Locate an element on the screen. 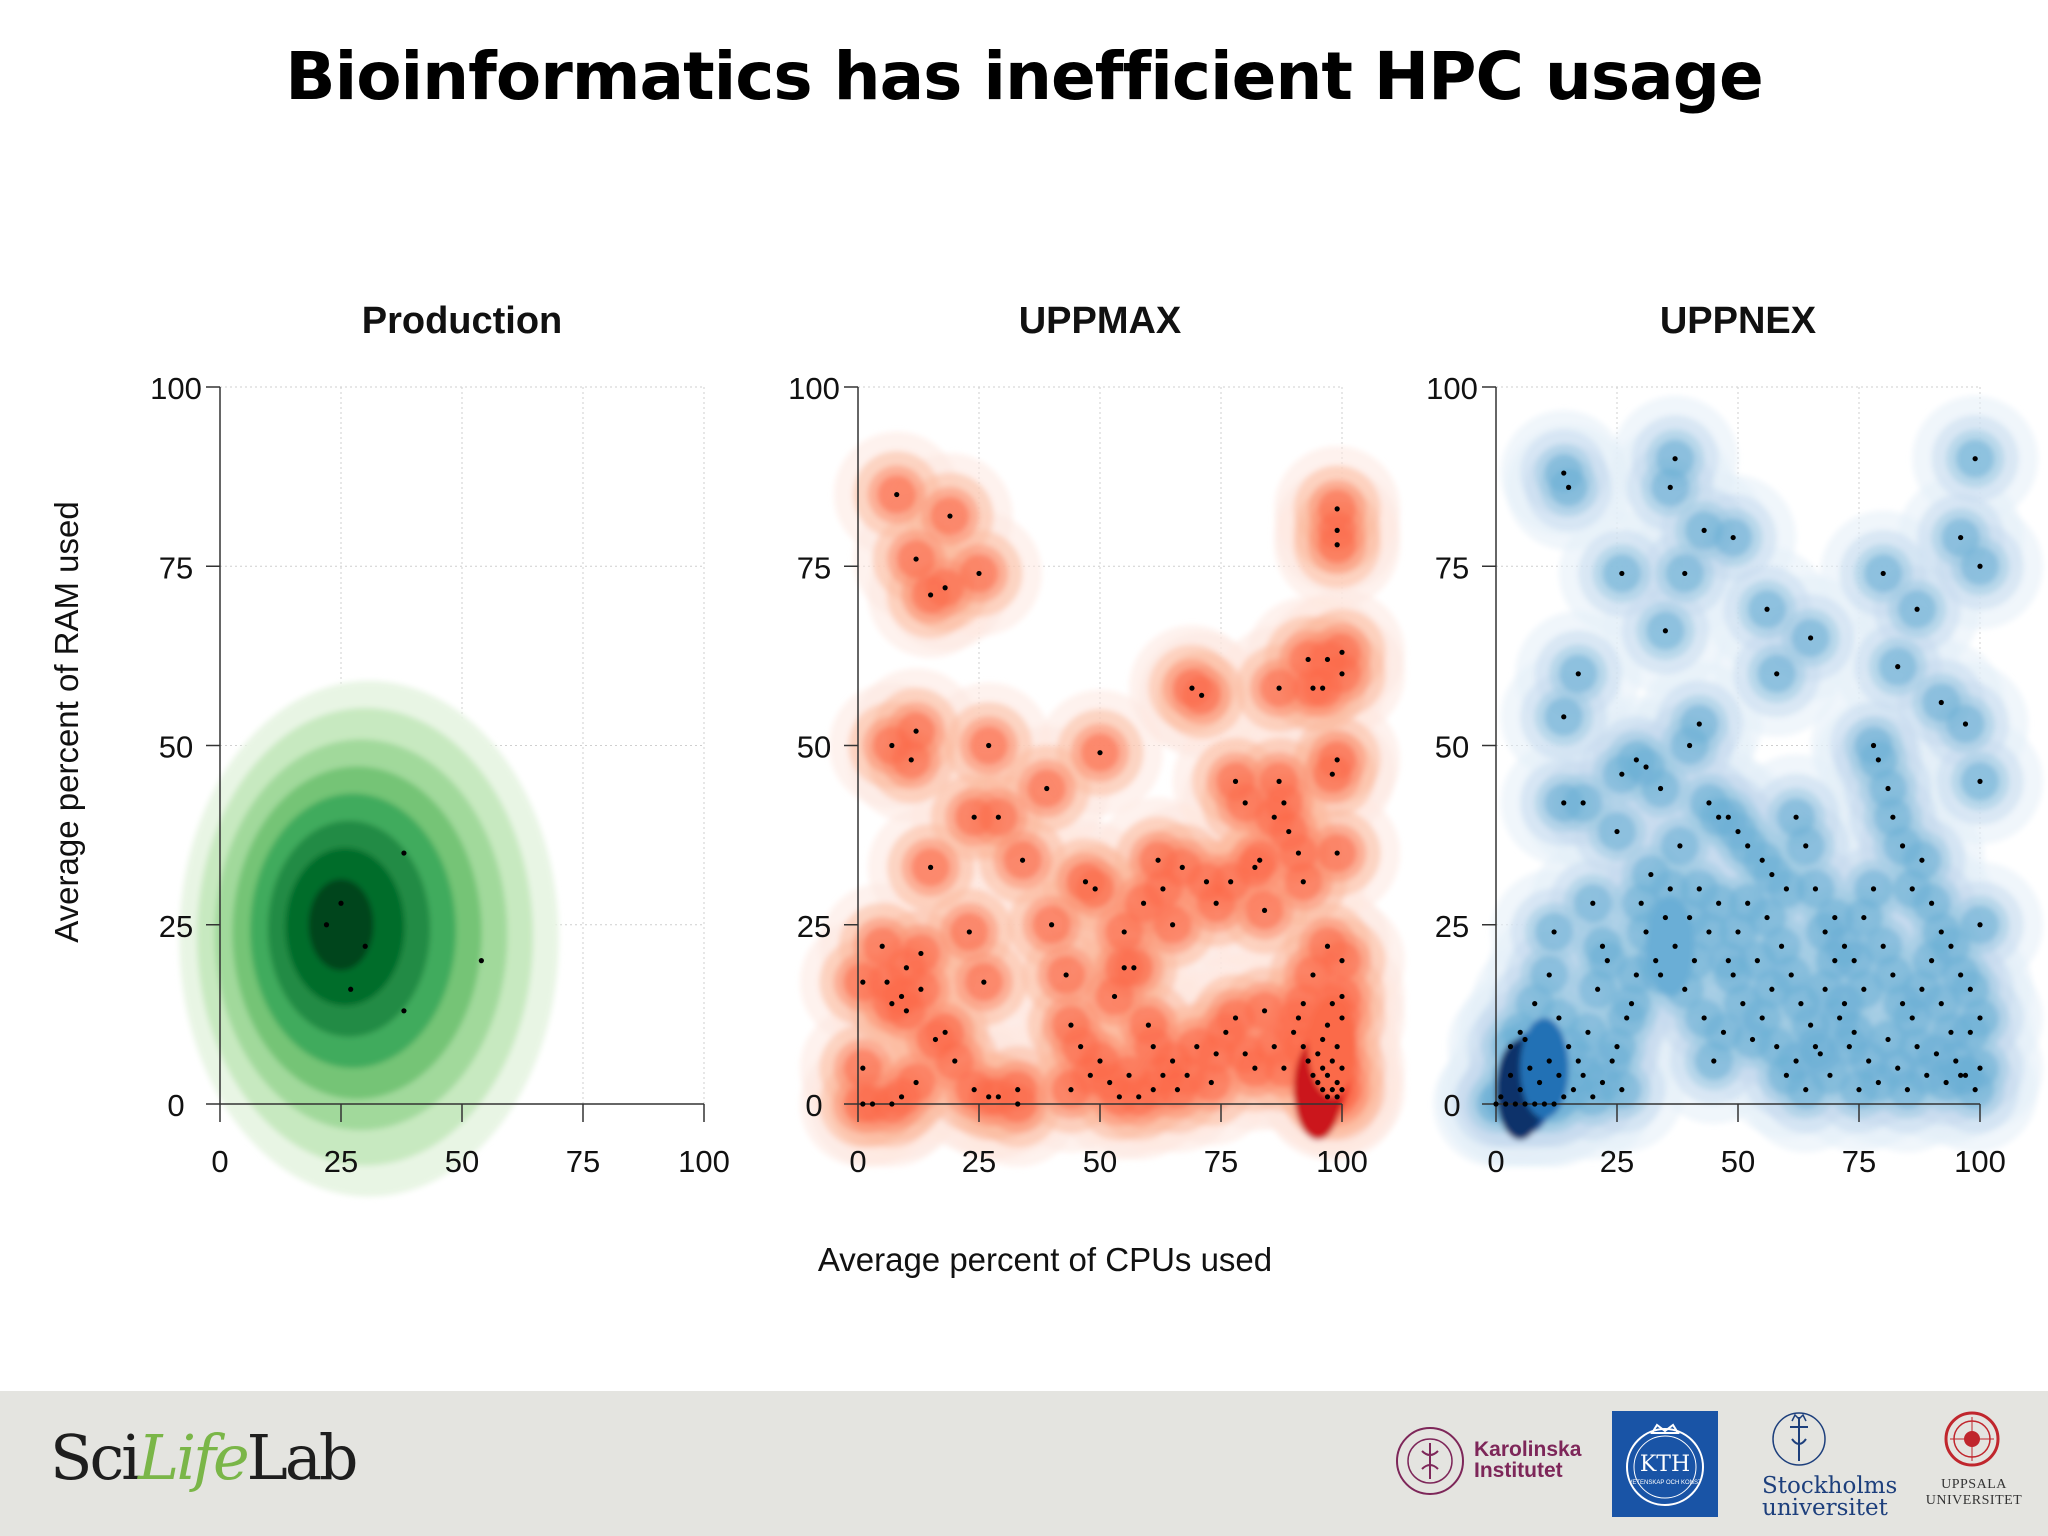 This screenshot has height=1536, width=2048. kth-logo: KTH VETENSKAP OCH KONST is located at coordinates (1665, 1464).